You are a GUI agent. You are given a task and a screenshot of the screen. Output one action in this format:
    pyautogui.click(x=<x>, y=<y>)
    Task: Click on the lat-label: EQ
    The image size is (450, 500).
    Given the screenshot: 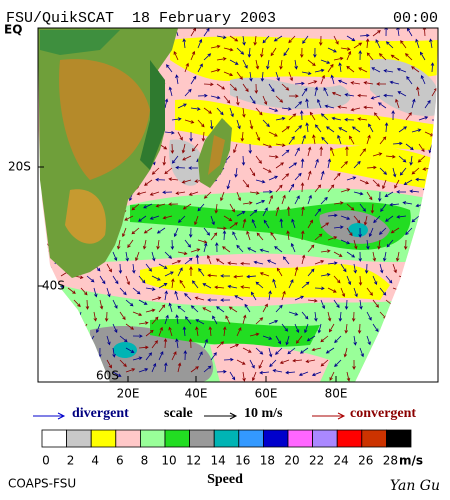 What is the action you would take?
    pyautogui.click(x=13, y=30)
    